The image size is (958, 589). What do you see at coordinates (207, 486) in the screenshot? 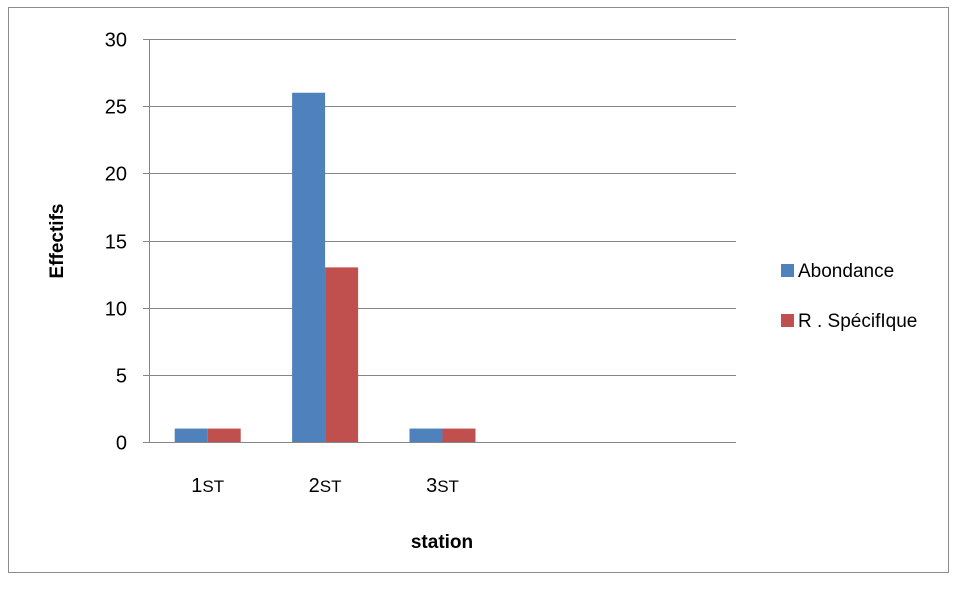
I see `x-tick-label: 1ST` at bounding box center [207, 486].